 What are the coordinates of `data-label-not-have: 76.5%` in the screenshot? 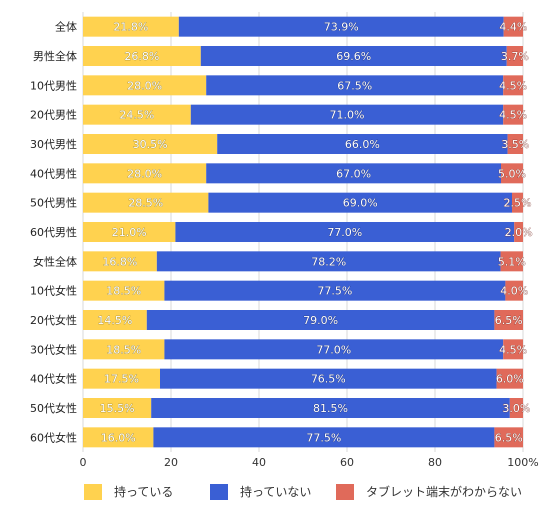 It's located at (328, 379).